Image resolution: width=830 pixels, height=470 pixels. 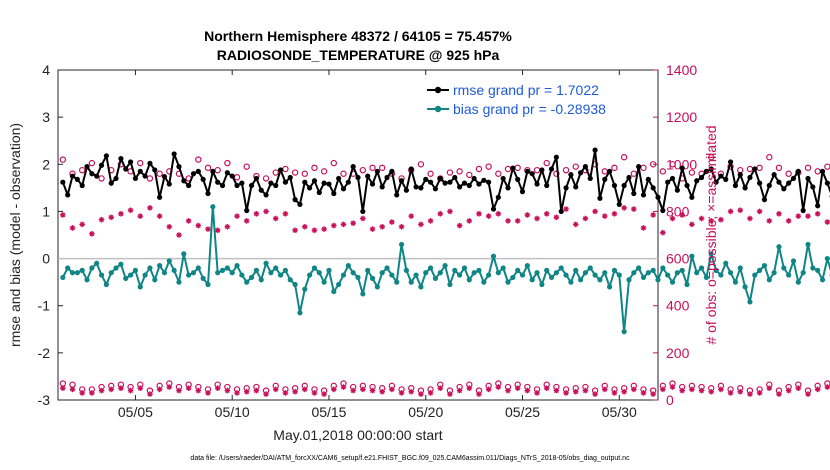 I want to click on y-axis-left-label: rmse and bias (model - observation), so click(x=15, y=235).